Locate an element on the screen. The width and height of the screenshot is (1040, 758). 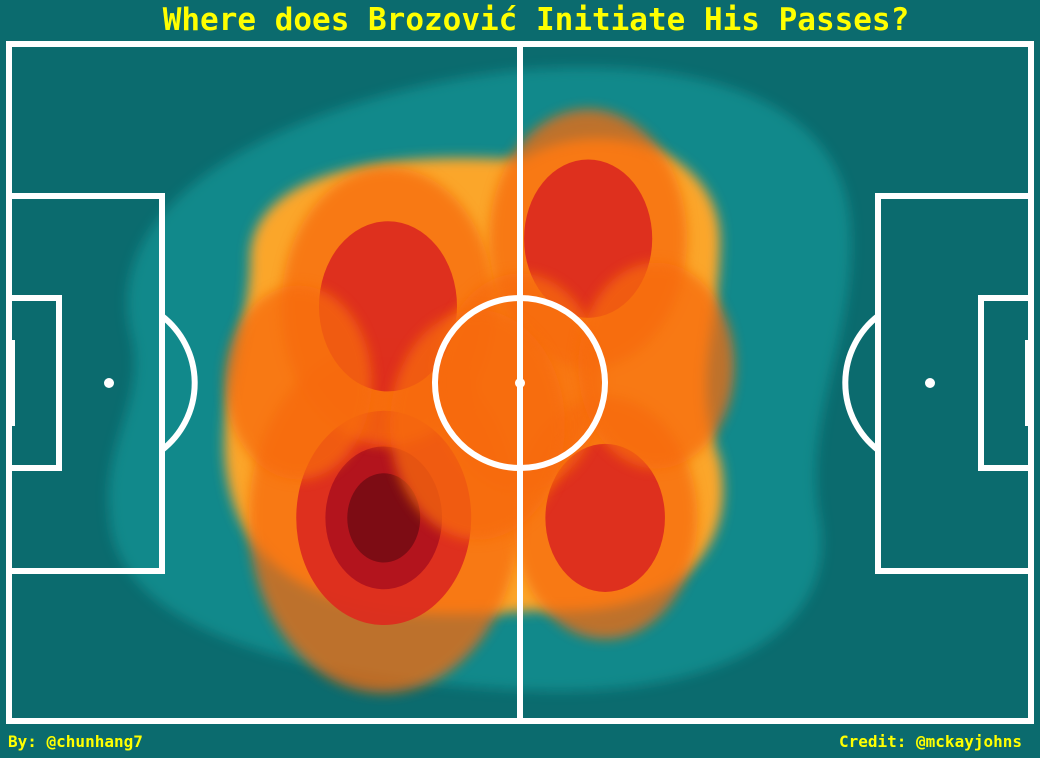
left-penalty-spot is located at coordinates (109, 383).